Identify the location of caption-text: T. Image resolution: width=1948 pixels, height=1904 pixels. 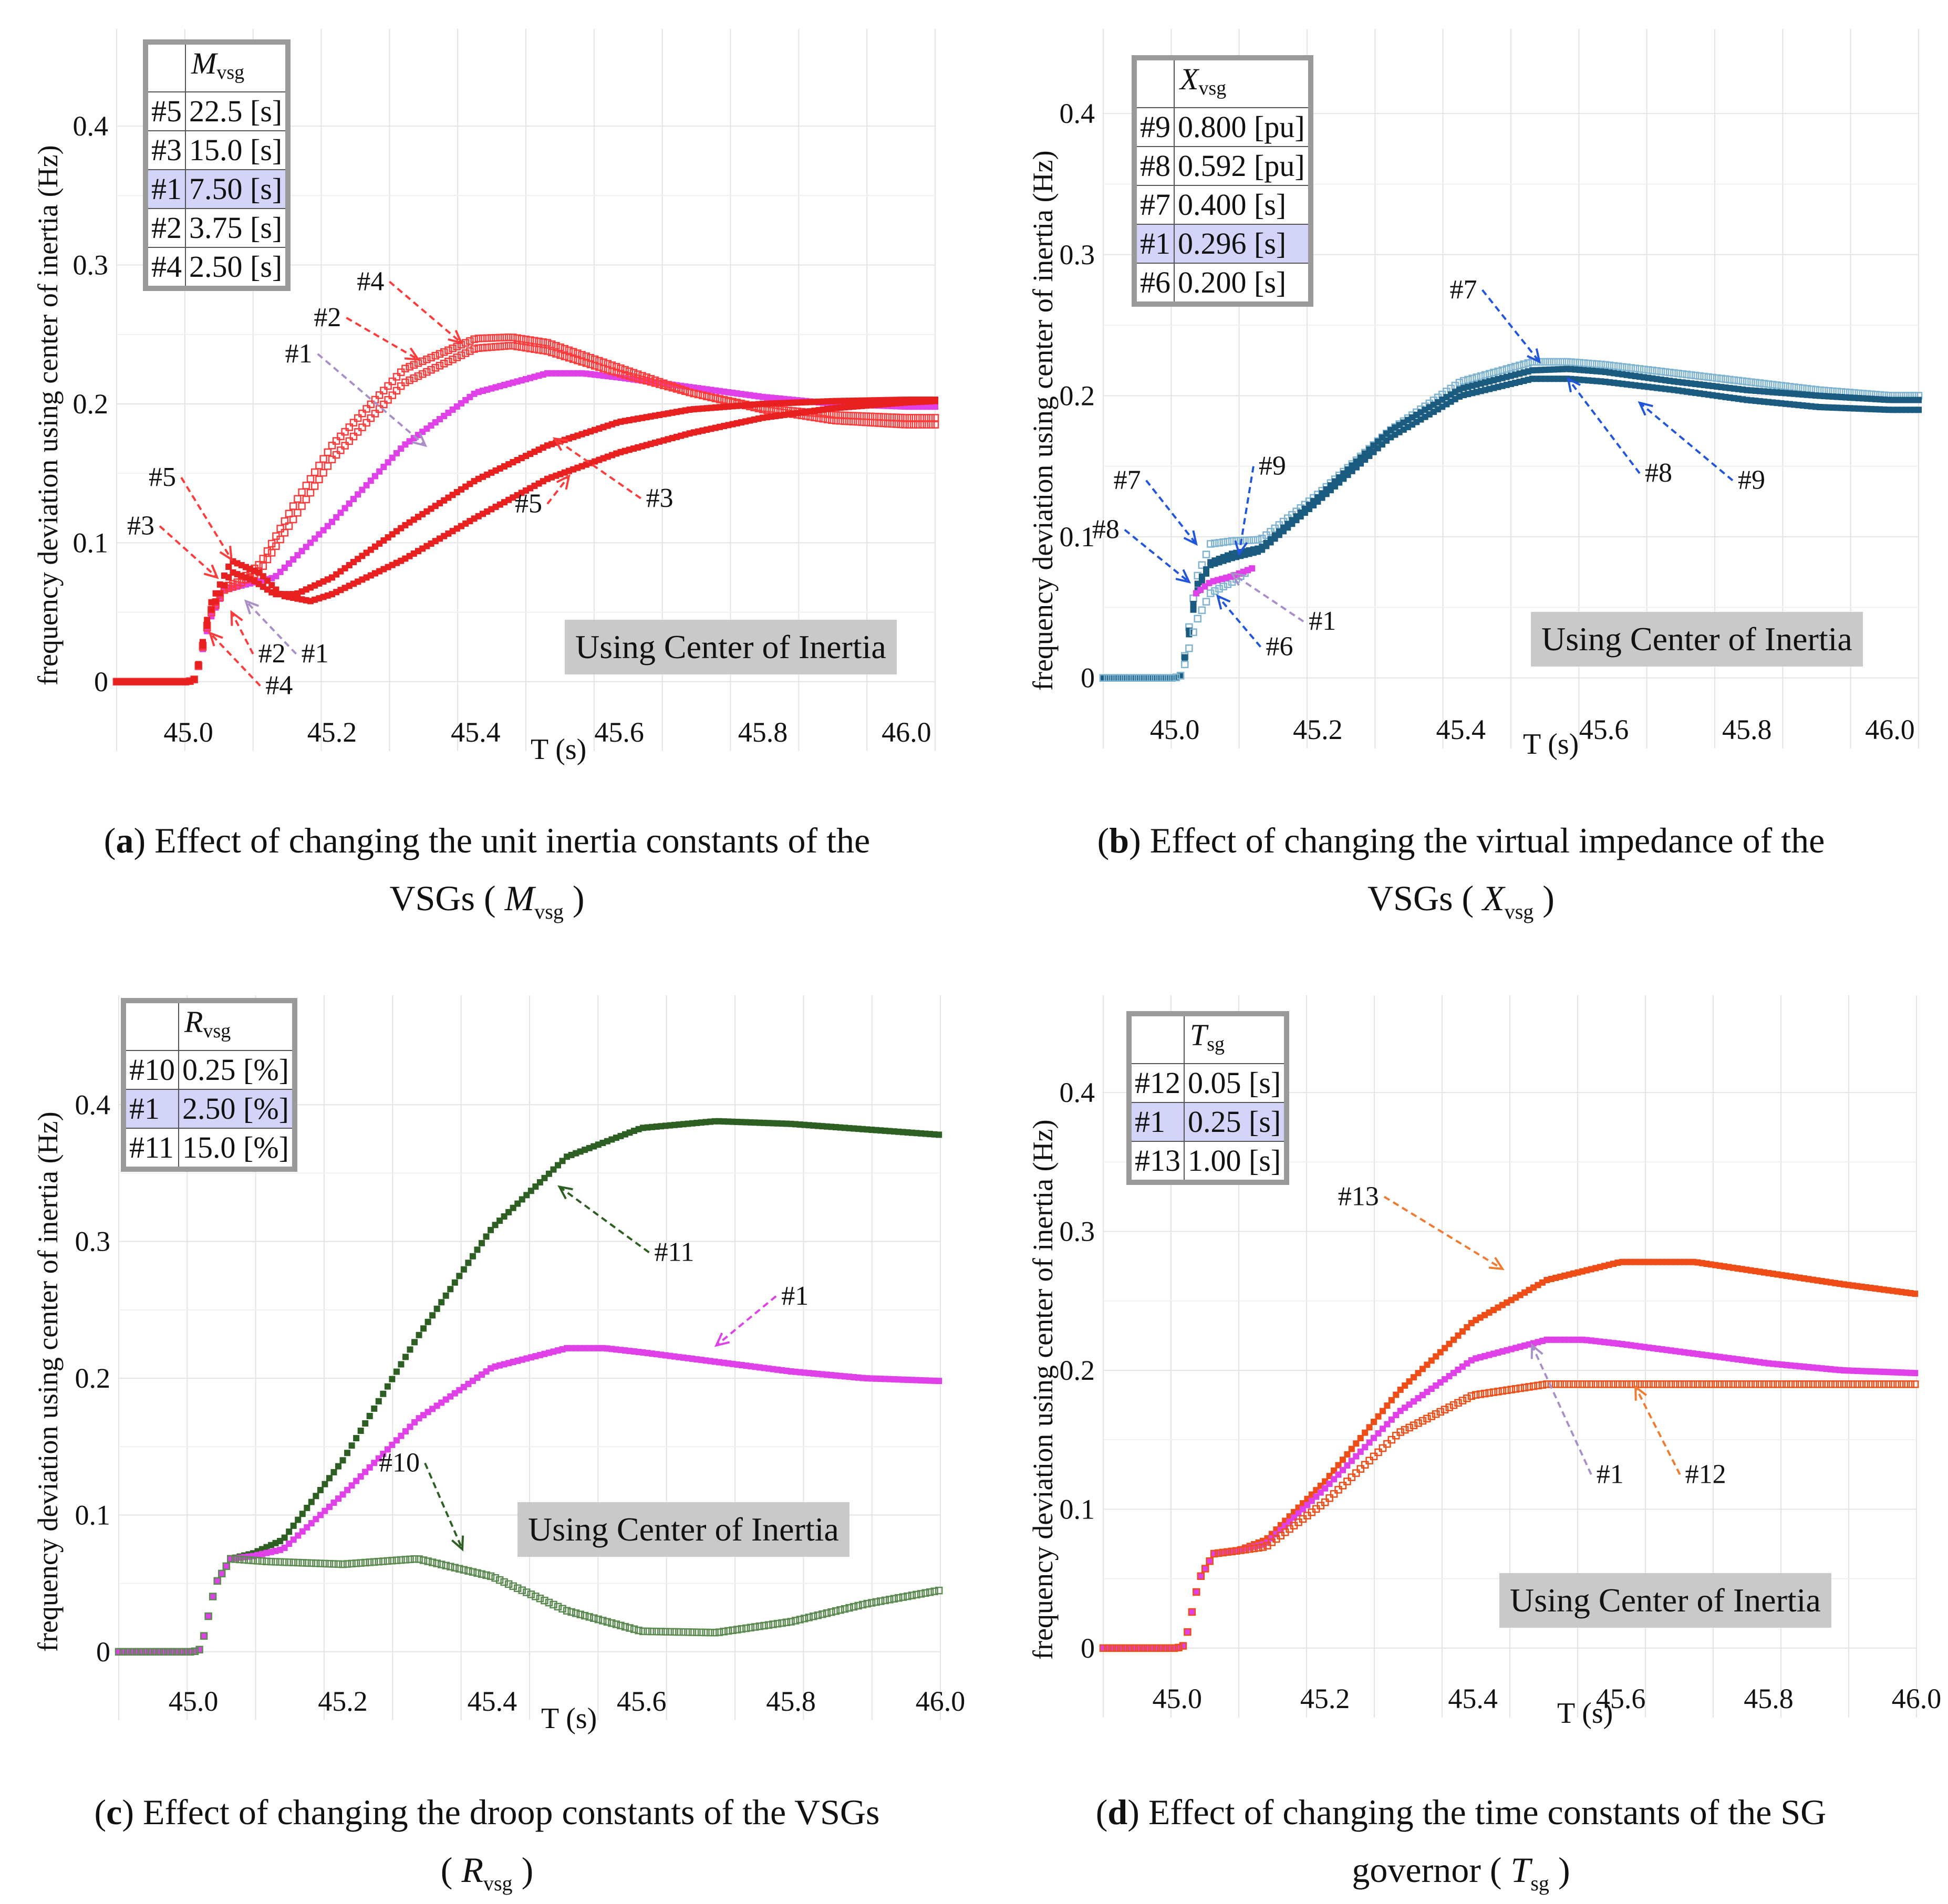
(1521, 1870).